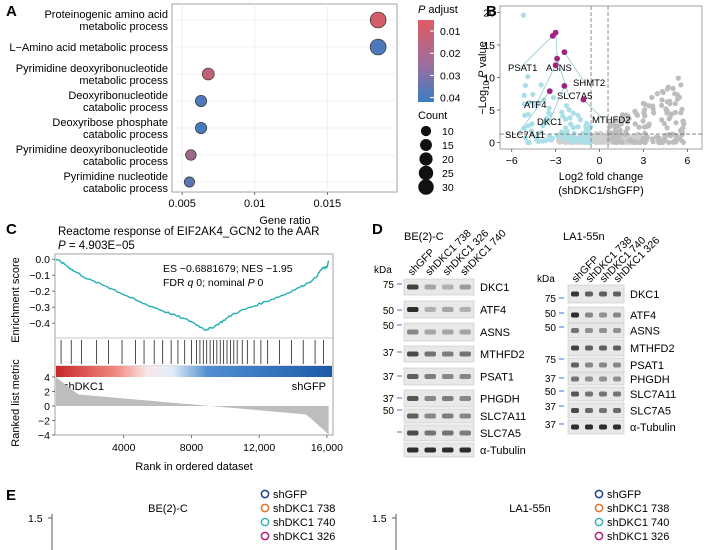 This screenshot has width=715, height=550. Describe the element at coordinates (182, 204) in the screenshot. I see `panel-a-x-tick-label: 0.005` at that location.